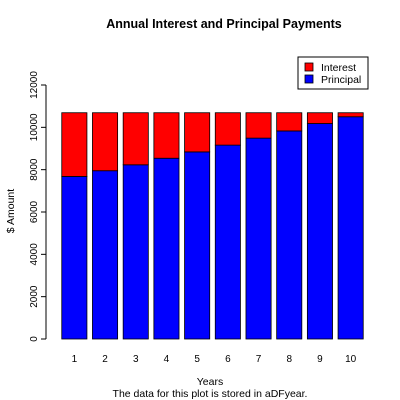 This screenshot has height=400, width=400. Describe the element at coordinates (167, 359) in the screenshot. I see `x-tick-label-4: 4` at that location.